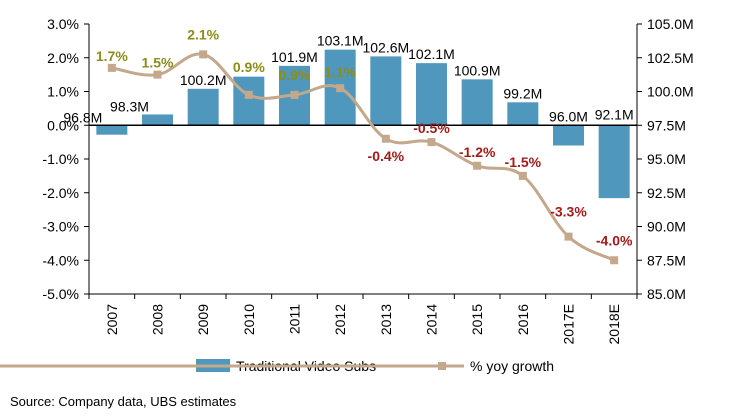 The width and height of the screenshot is (734, 417). What do you see at coordinates (112, 319) in the screenshot?
I see `category-label: 2007` at bounding box center [112, 319].